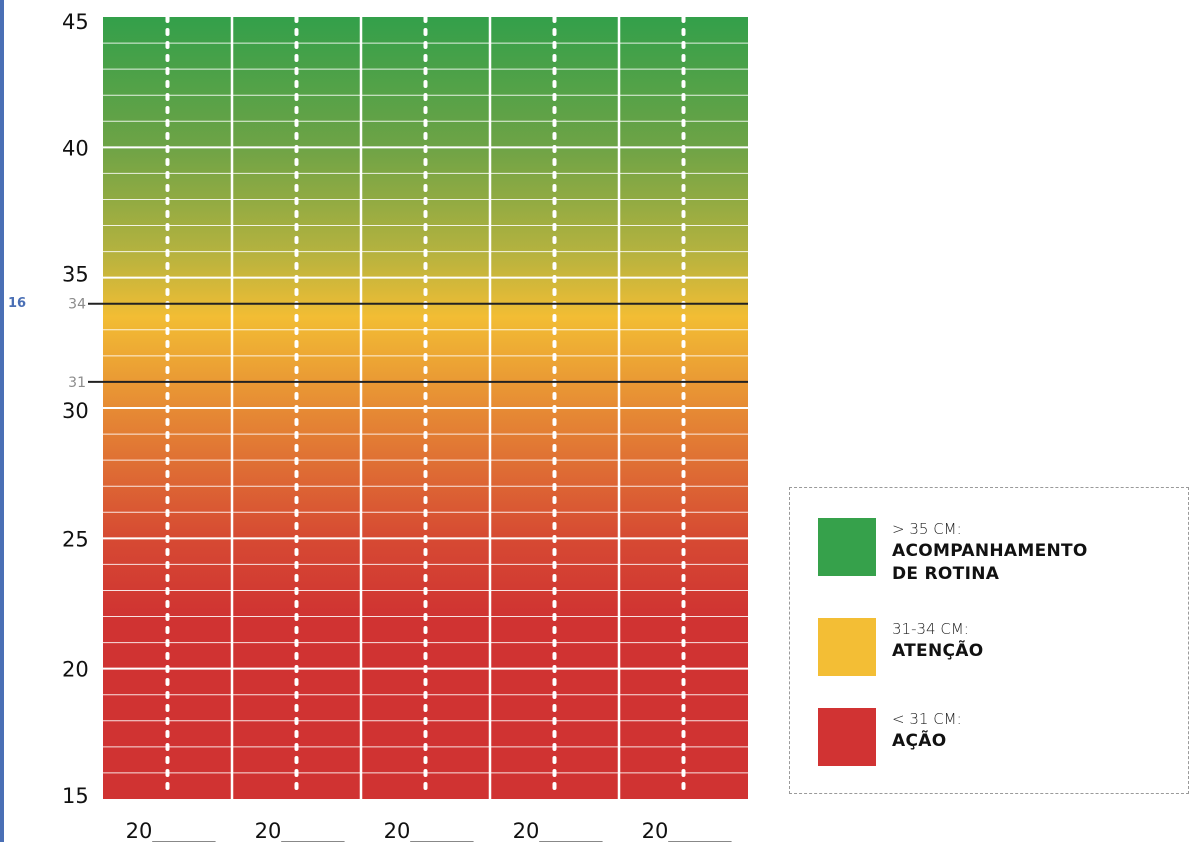 The image size is (1191, 842). I want to click on legend-label: AÇÃO, so click(919, 741).